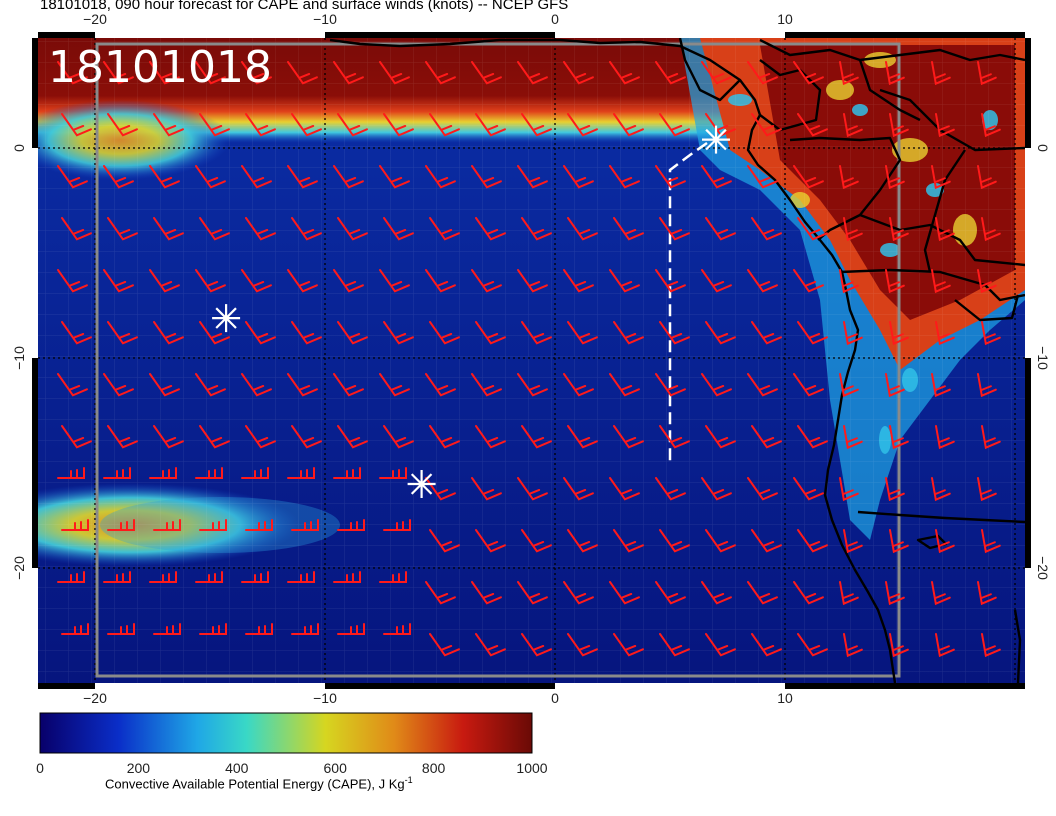 The image size is (1056, 816). Describe the element at coordinates (160, 67) in the screenshot. I see `date-stamp: 18101018` at that location.